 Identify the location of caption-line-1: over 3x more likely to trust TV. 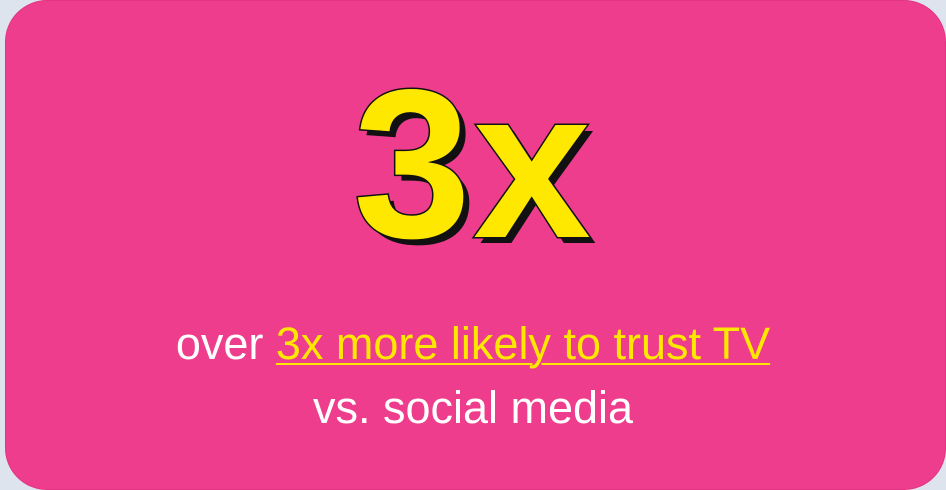
(473, 344).